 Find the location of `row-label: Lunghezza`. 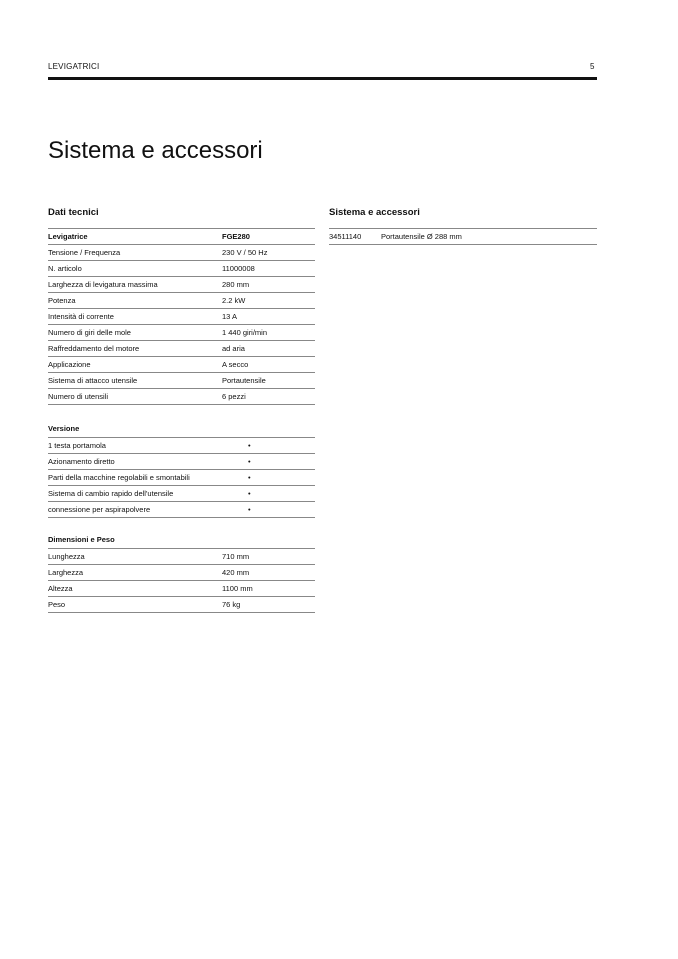

row-label: Lunghezza is located at coordinates (66, 556).